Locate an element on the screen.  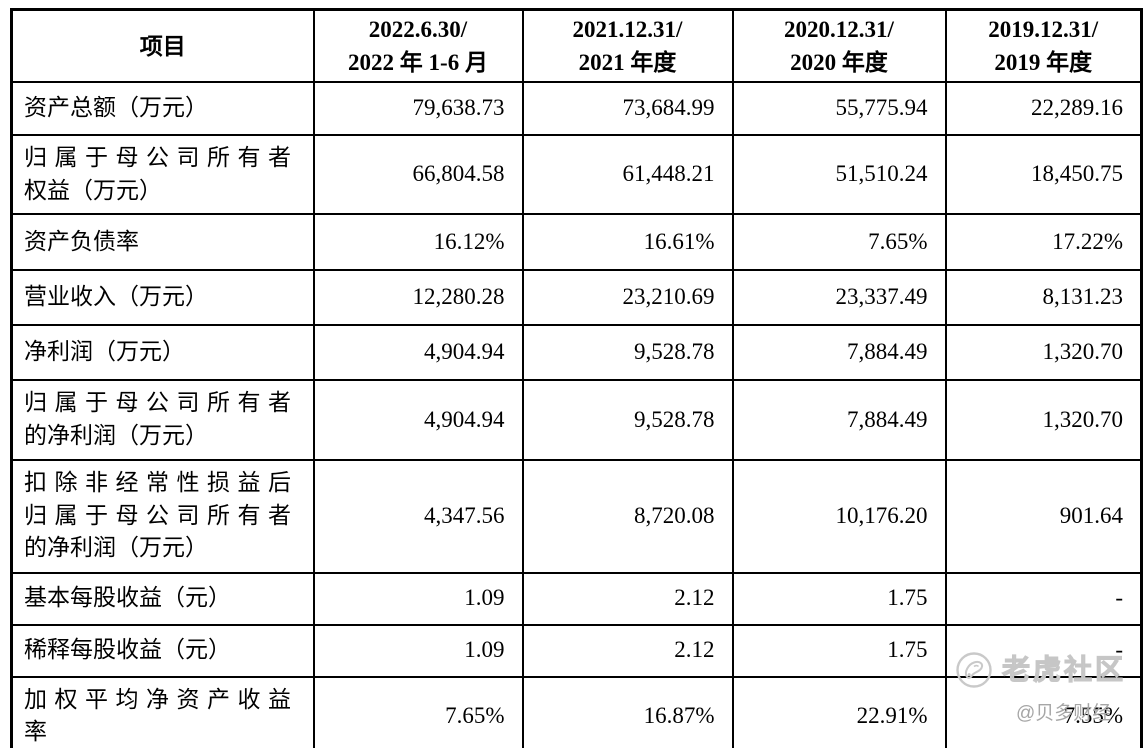
row-label-cell: 净利润（万元） is located at coordinates (162, 353).